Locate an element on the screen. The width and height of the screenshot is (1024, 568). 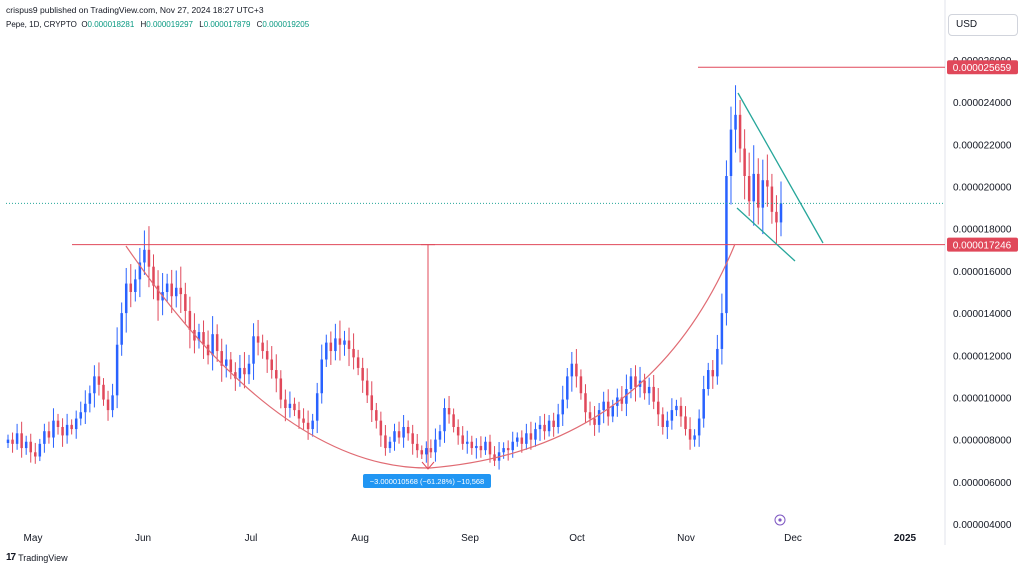
y-tick-label: 0.000012000 is located at coordinates (982, 356).